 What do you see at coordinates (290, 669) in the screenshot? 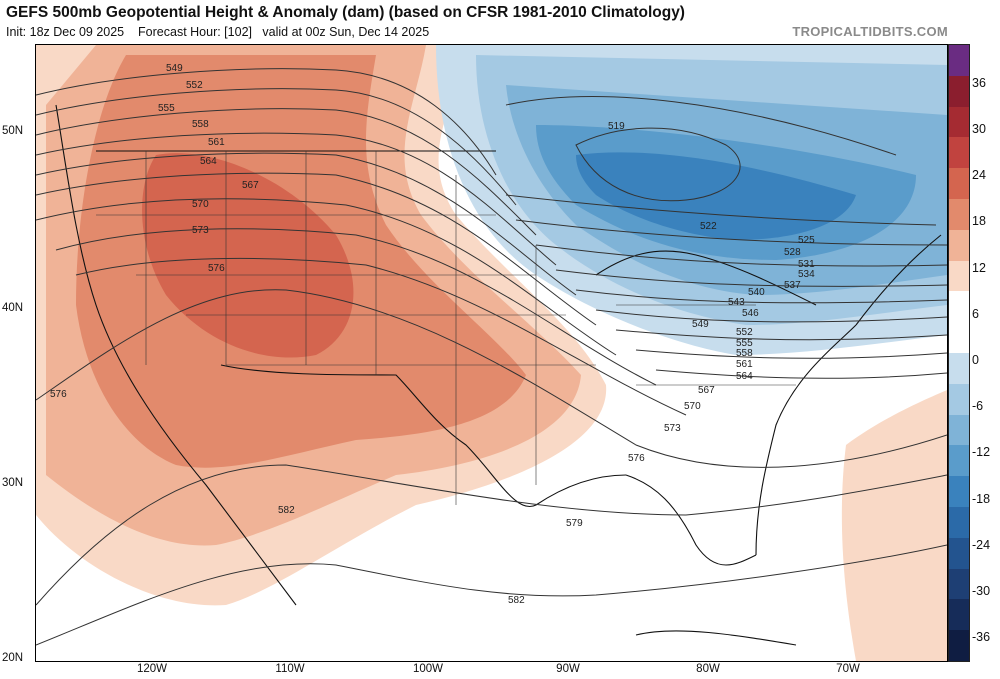
I see `lon-tick-label: 110W` at bounding box center [290, 669].